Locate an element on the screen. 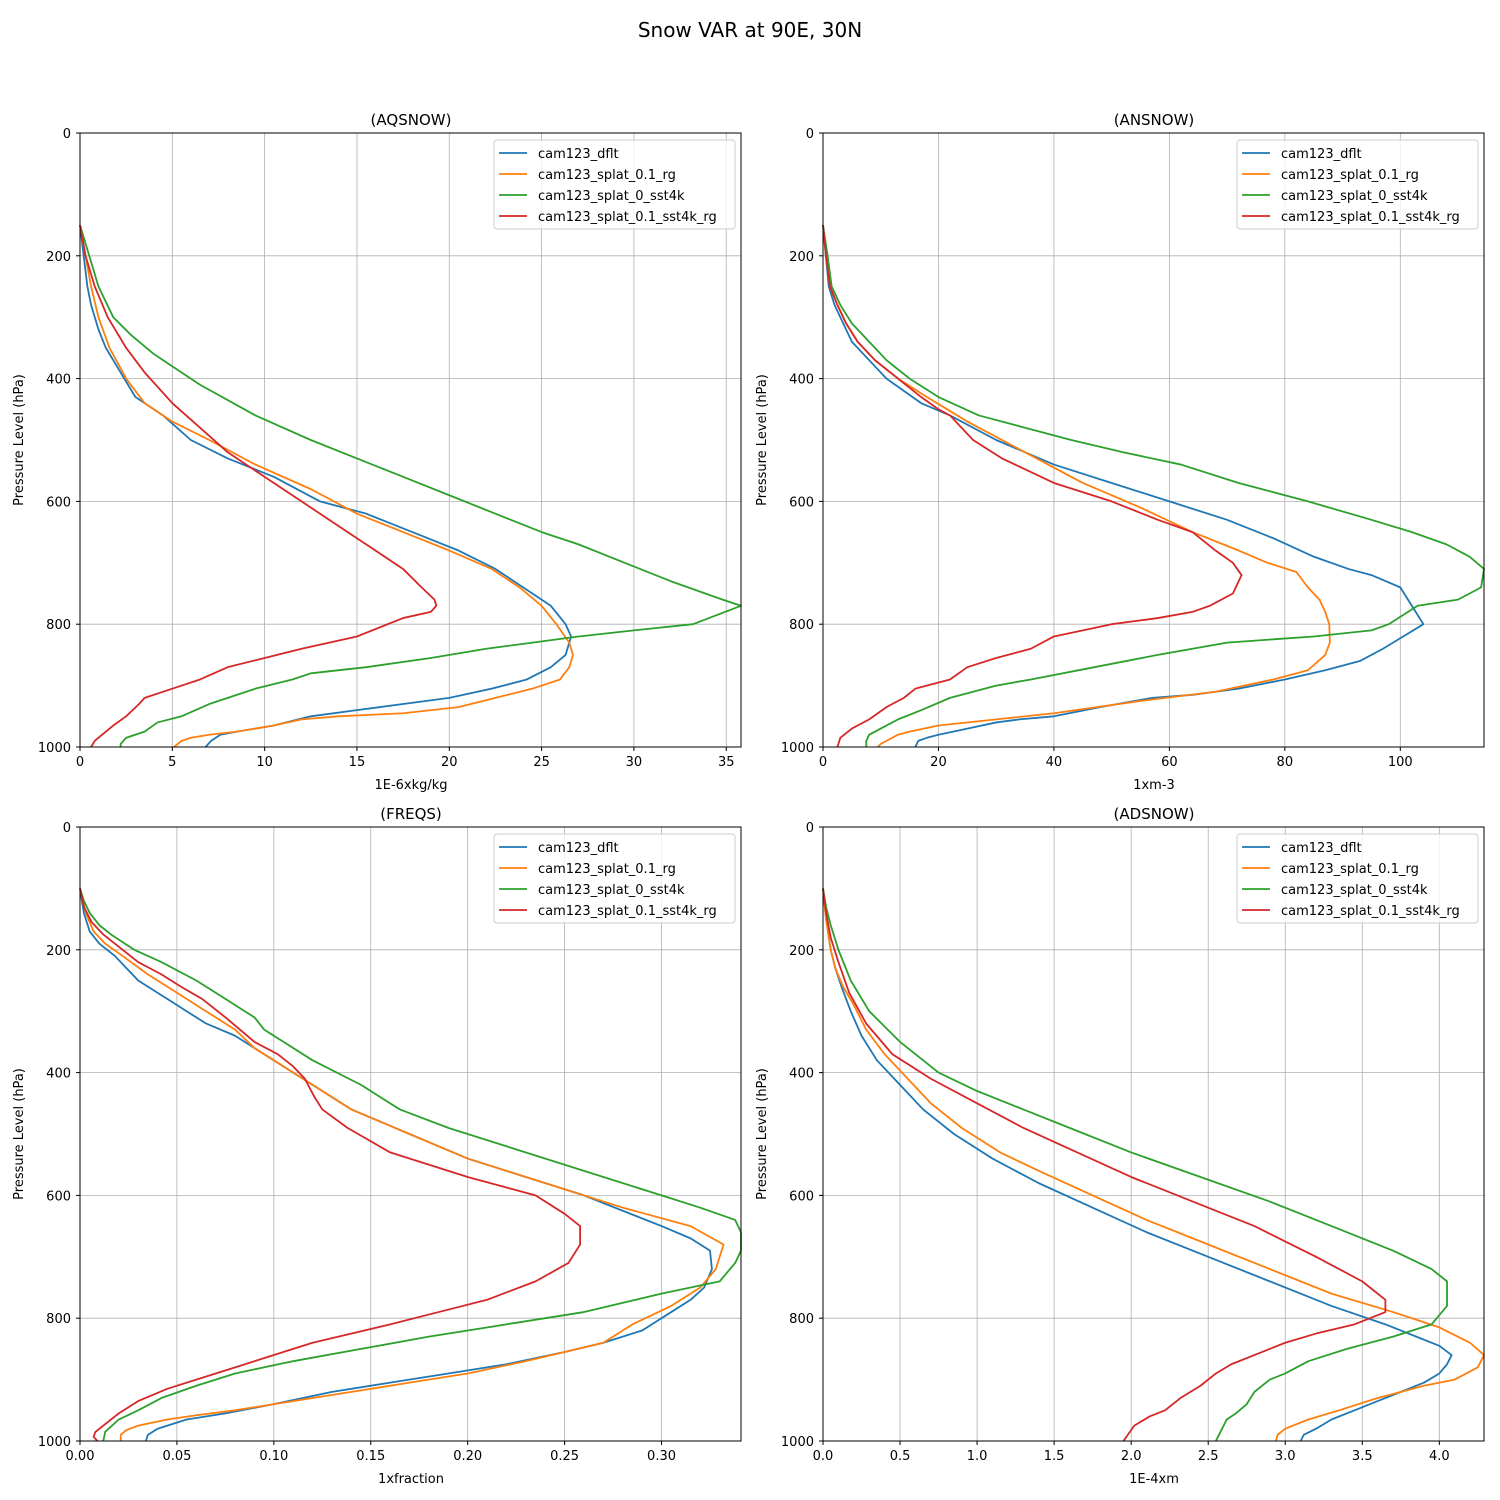  x-tick-label: 30 is located at coordinates (634, 762).